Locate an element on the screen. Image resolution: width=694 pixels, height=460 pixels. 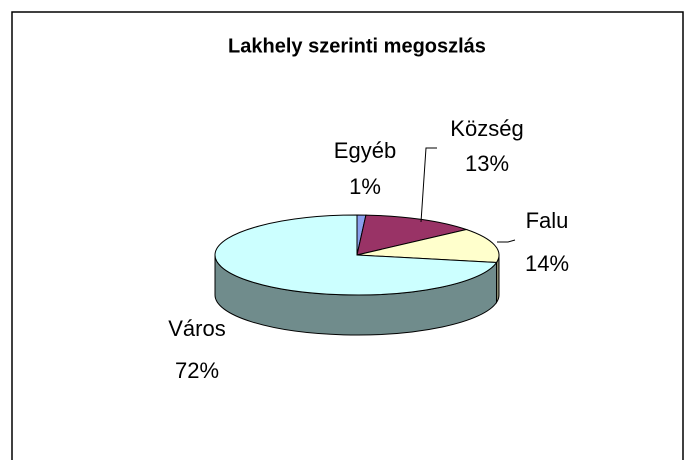
slice-value-label: 1% is located at coordinates (365, 186).